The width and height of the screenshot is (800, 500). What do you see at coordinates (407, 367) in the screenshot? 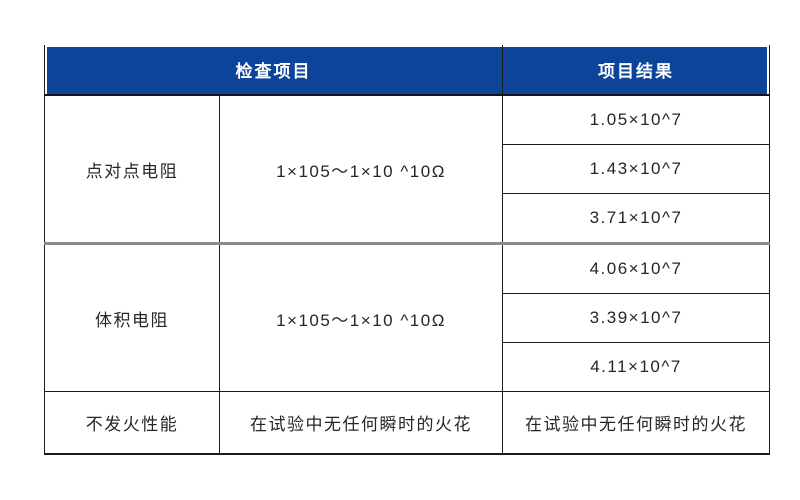
I see `table-row: 4.11×10^7` at bounding box center [407, 367].